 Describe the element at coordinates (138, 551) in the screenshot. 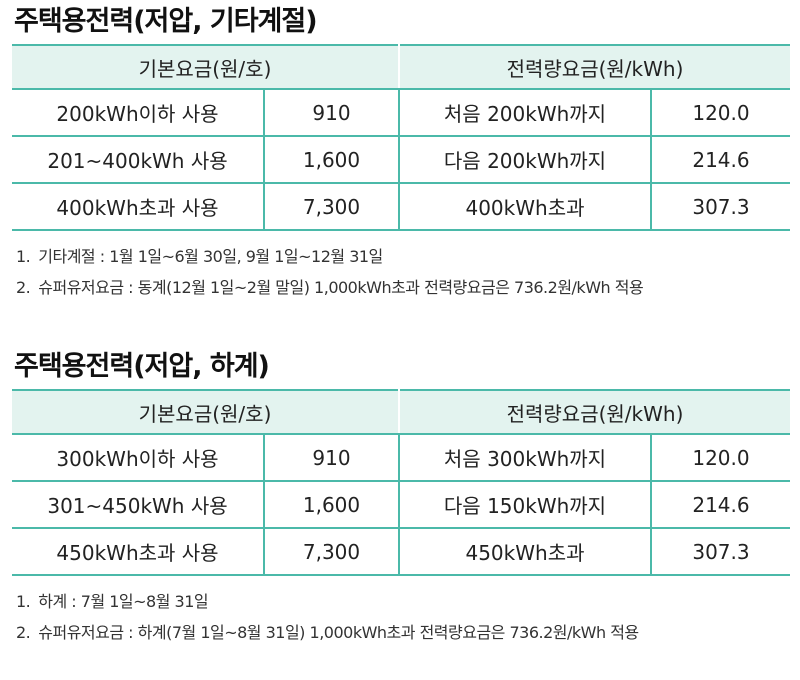

I see `base-label-cell: 450kWh초과 사용` at that location.